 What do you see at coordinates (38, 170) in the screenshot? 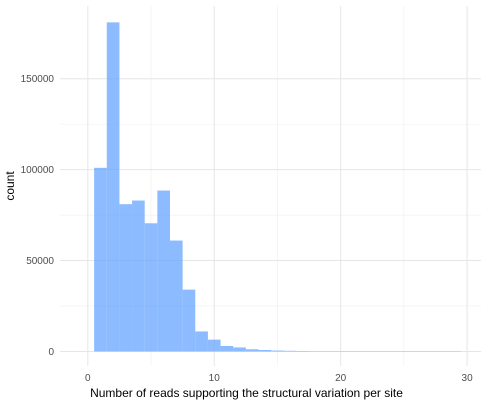
I see `y-tick-label-2: 100000` at bounding box center [38, 170].